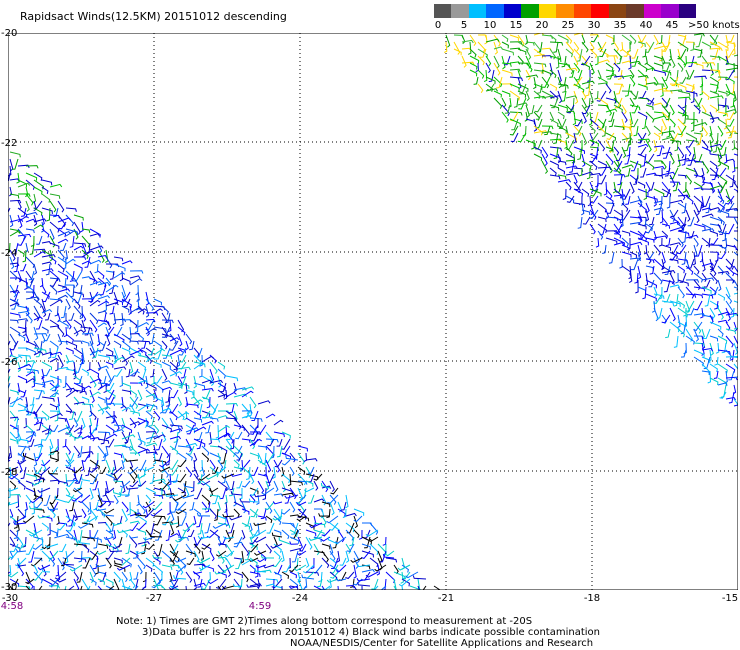 Image resolution: width=740 pixels, height=650 pixels. What do you see at coordinates (9, 472) in the screenshot?
I see `latitude-label: -28` at bounding box center [9, 472].